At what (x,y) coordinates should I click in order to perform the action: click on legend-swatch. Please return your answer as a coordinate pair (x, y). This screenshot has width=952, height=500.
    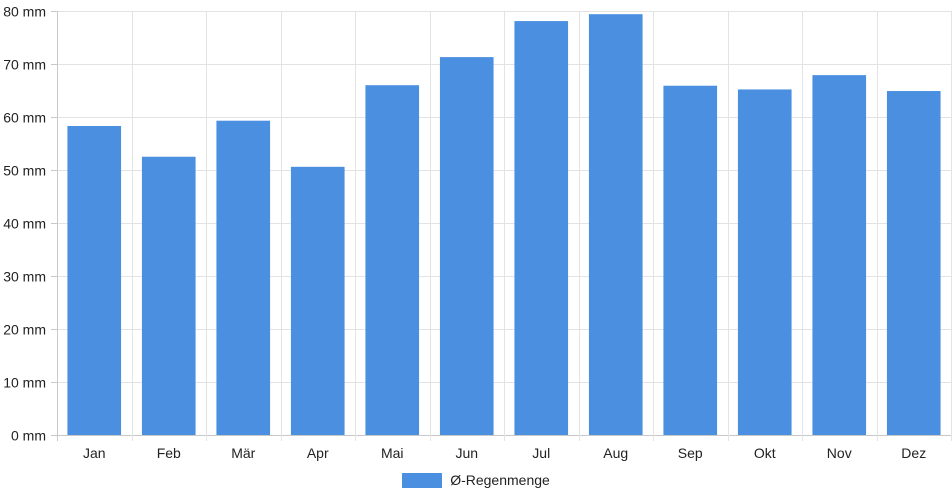
    Looking at the image, I should click on (422, 480).